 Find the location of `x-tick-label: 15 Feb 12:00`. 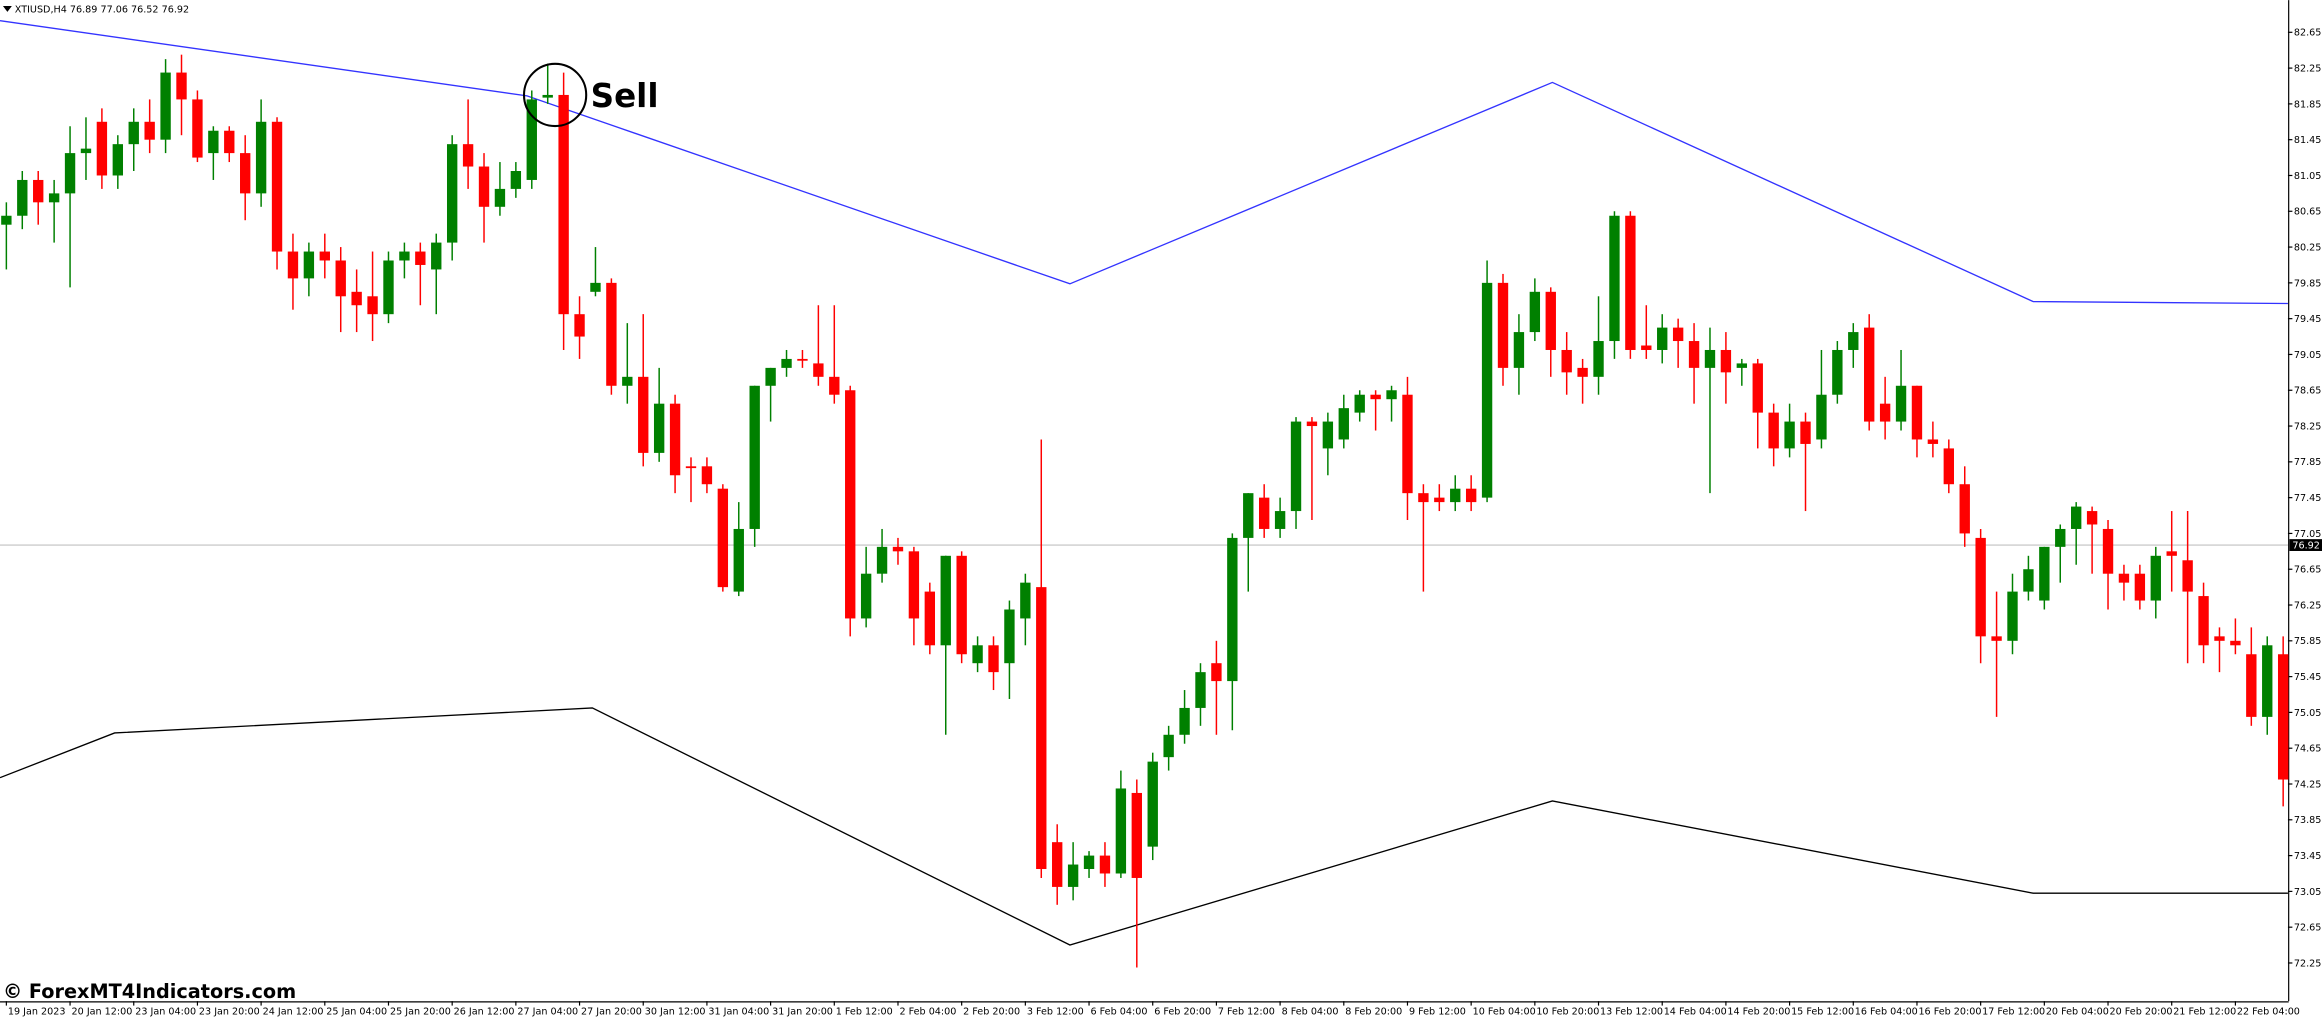

x-tick-label: 15 Feb 12:00 is located at coordinates (1822, 1011).